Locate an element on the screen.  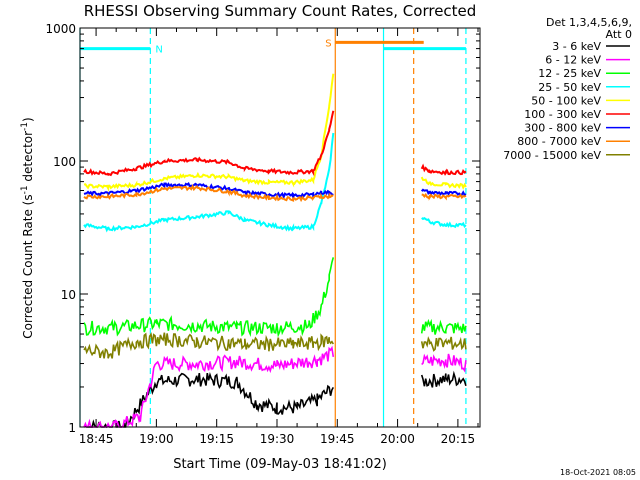
flag-label-1: S is located at coordinates (328, 43).